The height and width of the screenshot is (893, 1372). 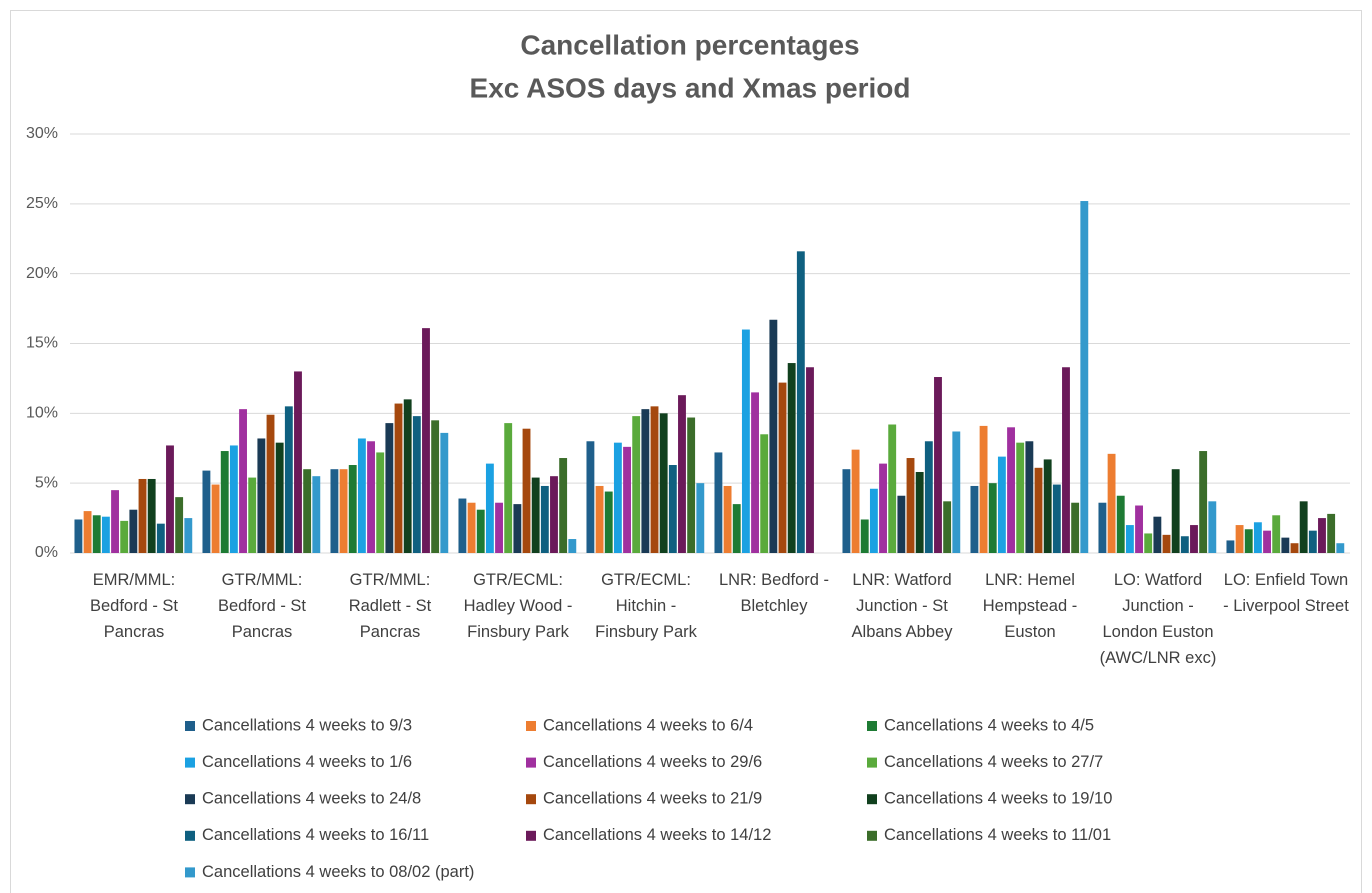 What do you see at coordinates (262, 606) in the screenshot?
I see `x-tick-label: GTR/MML: Bedford - St Pancras` at bounding box center [262, 606].